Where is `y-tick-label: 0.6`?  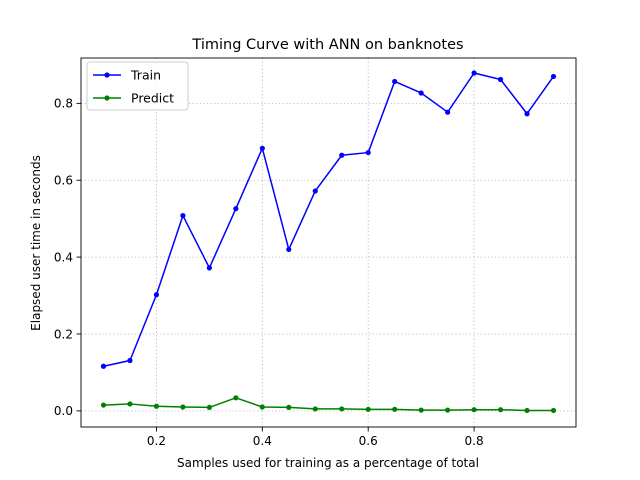
y-tick-label: 0.6 is located at coordinates (63, 181).